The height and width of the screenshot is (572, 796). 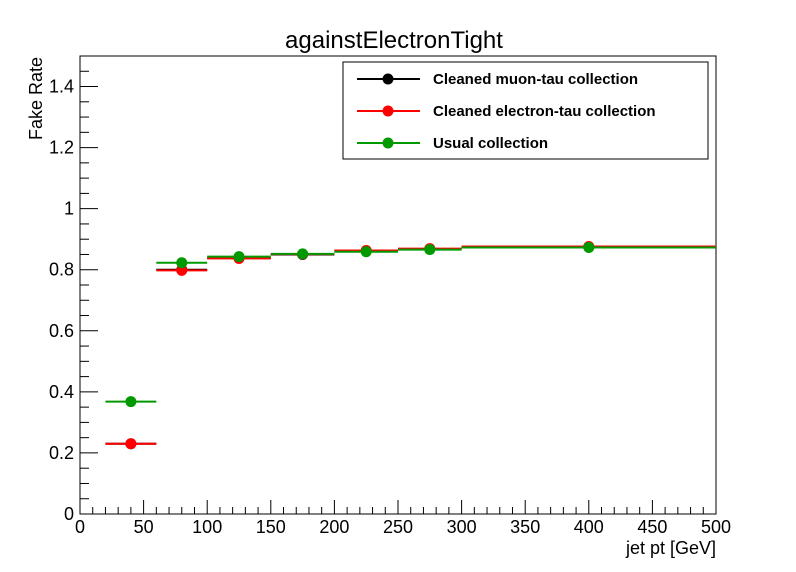 I want to click on x-tick-label: 250, so click(x=398, y=527).